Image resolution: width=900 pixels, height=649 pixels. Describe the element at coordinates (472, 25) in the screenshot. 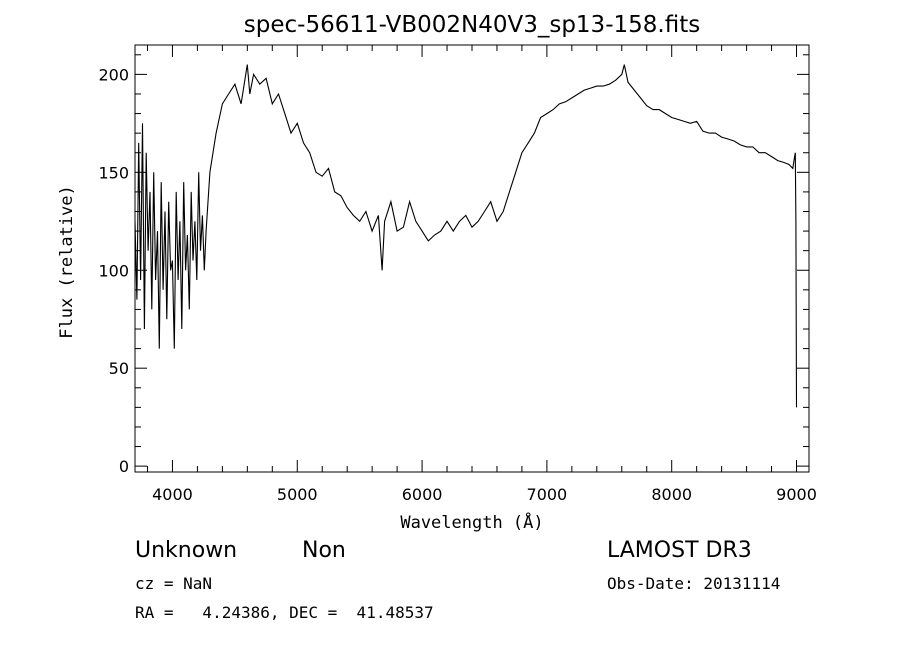

I see `chart-title: spec-56611-VB002N40V3_sp13-158.fits` at that location.